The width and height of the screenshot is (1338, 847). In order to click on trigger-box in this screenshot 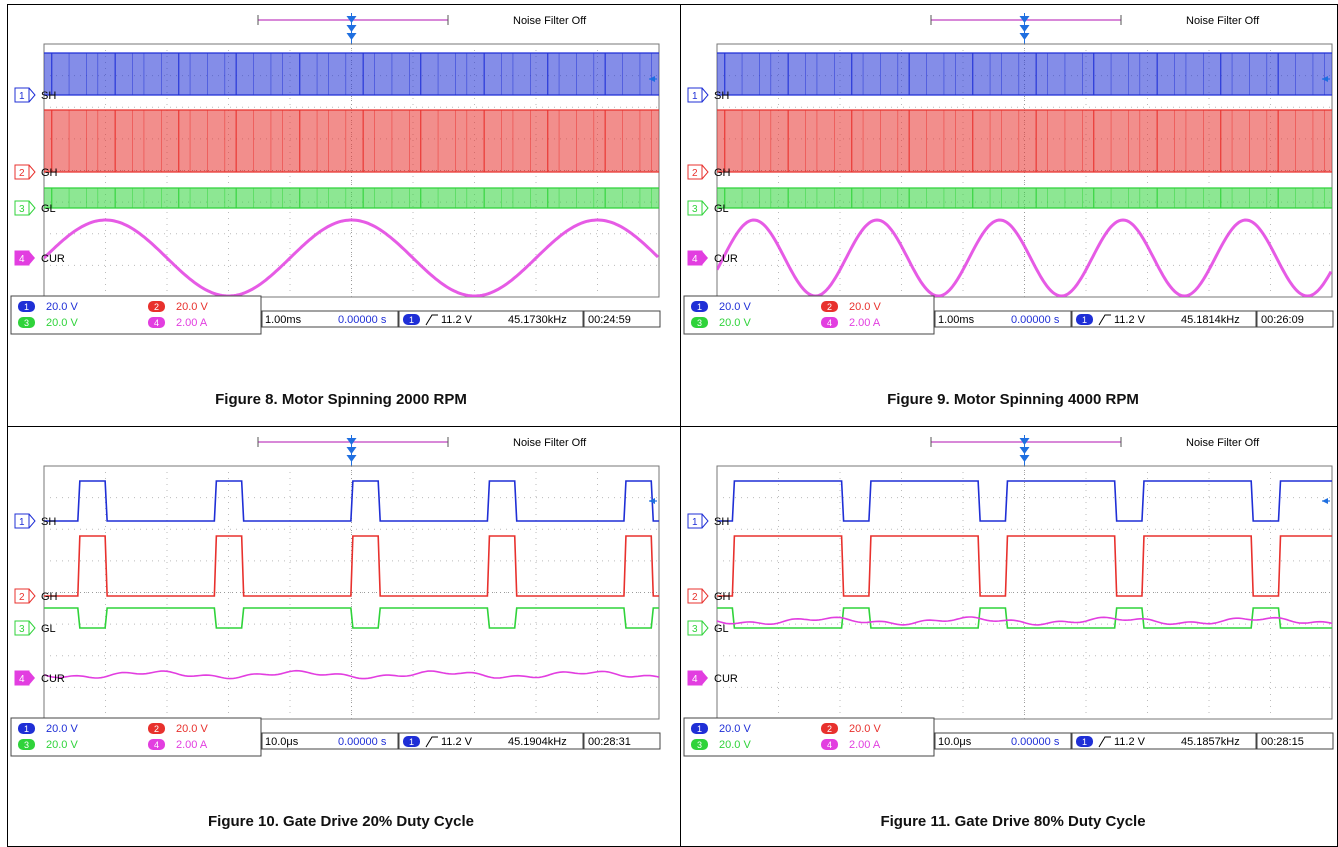, I will do `click(1164, 741)`.